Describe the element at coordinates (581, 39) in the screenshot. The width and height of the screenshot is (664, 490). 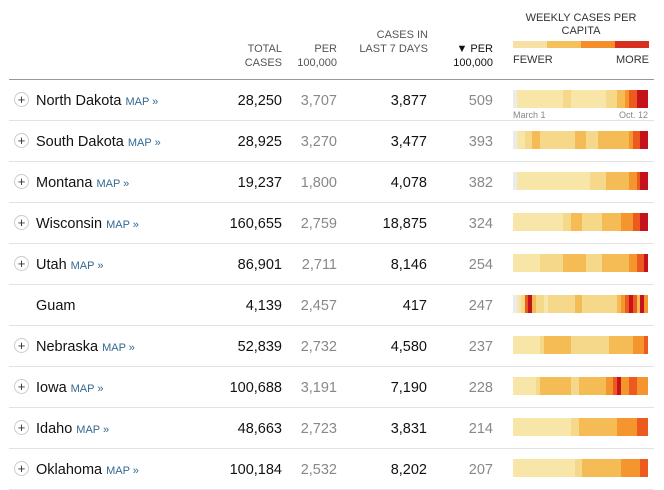
I see `legend: WEEKLY CASES PER CAPITA FEWER MORE` at that location.